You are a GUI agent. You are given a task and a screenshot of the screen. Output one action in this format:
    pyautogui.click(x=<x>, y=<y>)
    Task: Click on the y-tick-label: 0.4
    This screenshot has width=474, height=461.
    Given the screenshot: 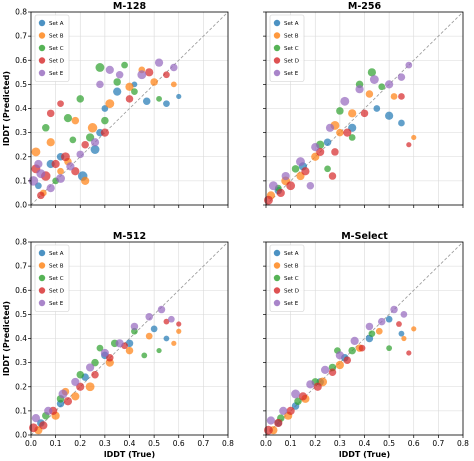 What is the action you would take?
    pyautogui.click(x=21, y=108)
    